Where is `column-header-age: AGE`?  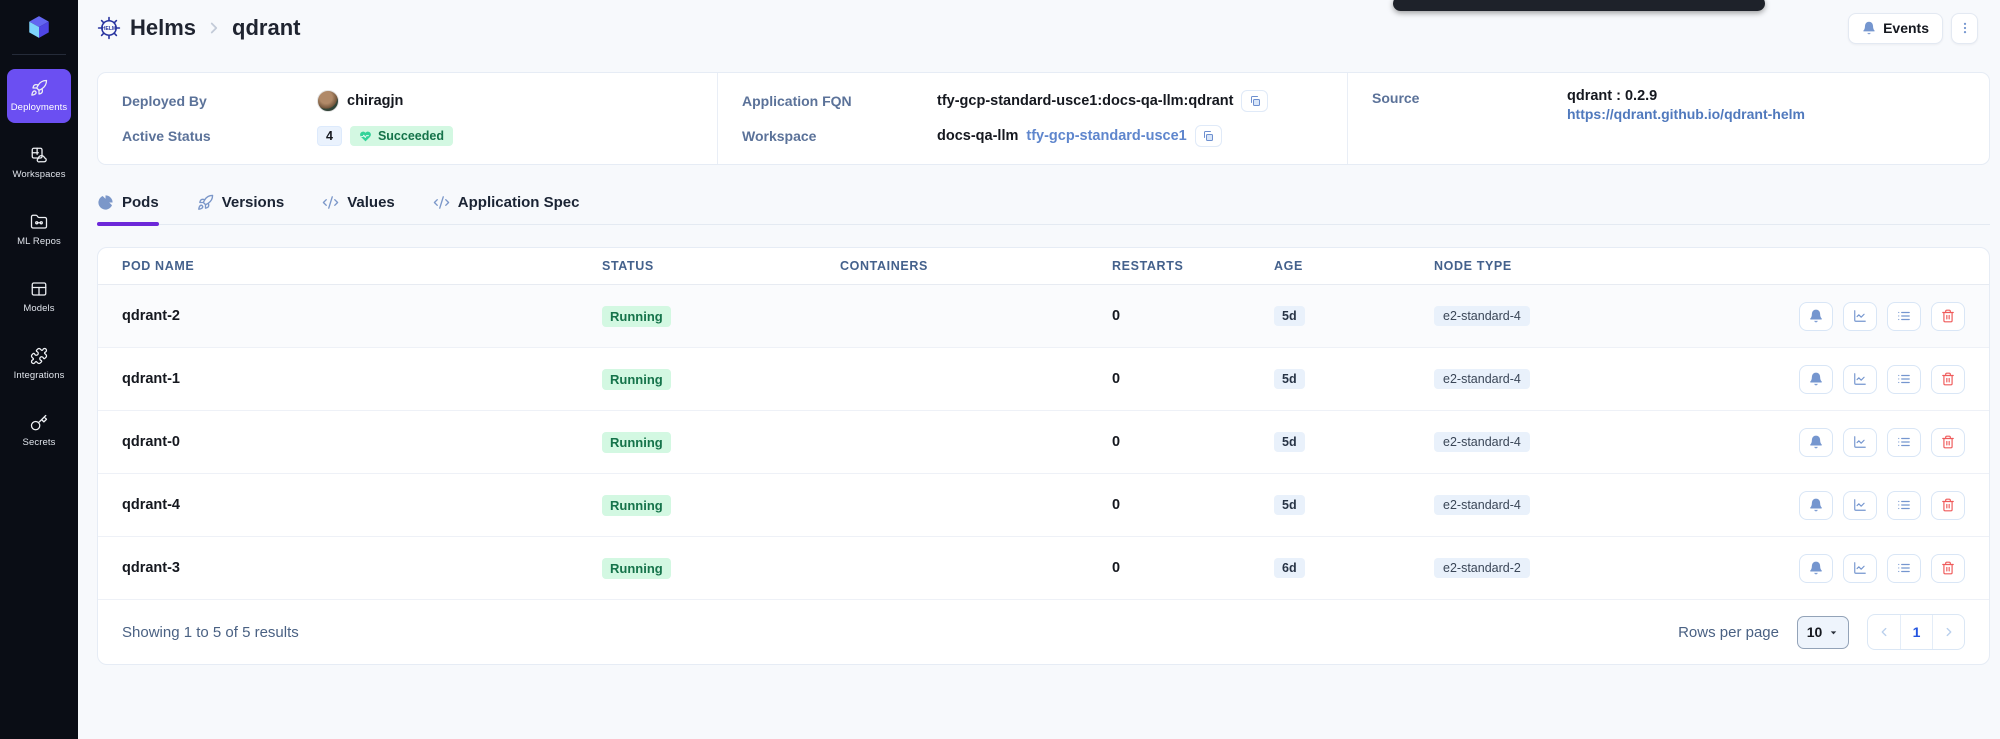
column-header-age: AGE is located at coordinates (1288, 266).